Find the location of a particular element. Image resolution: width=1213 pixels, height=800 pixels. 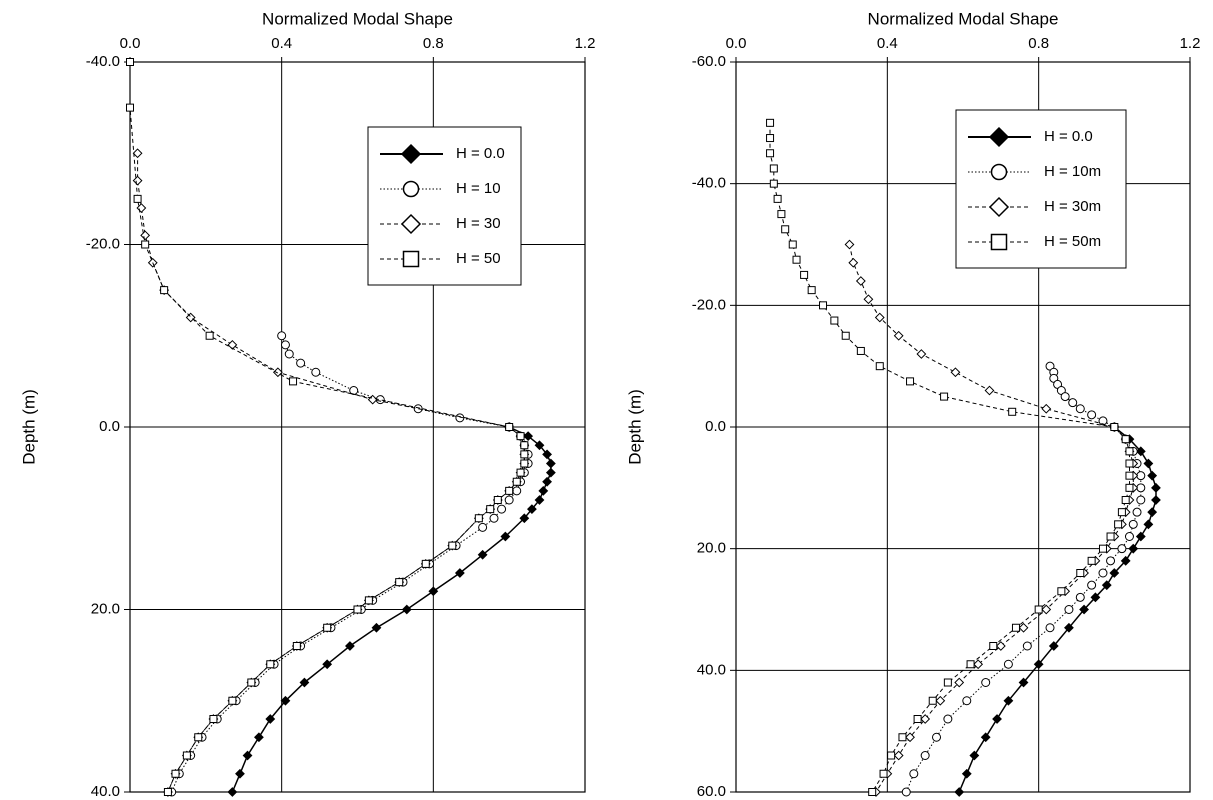

y-tick-label: 0.0 is located at coordinates (715, 426).